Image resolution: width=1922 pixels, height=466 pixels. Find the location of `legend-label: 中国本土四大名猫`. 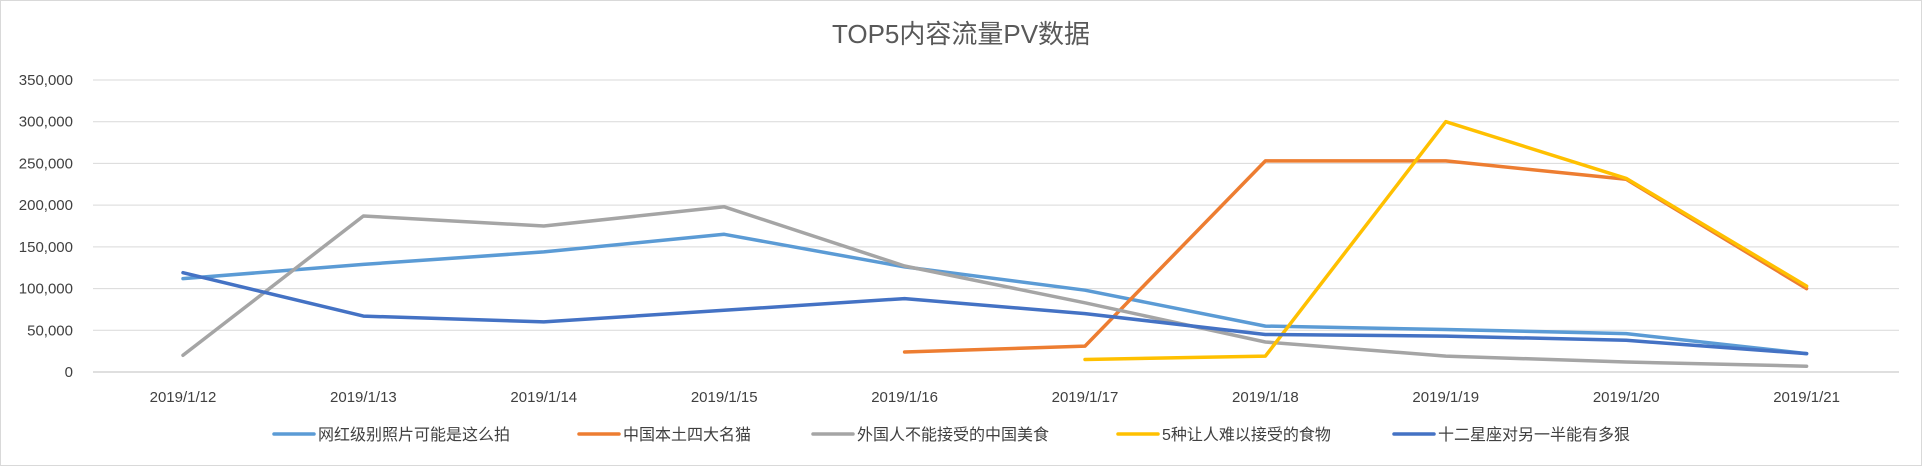

legend-label: 中国本土四大名猫 is located at coordinates (687, 435).